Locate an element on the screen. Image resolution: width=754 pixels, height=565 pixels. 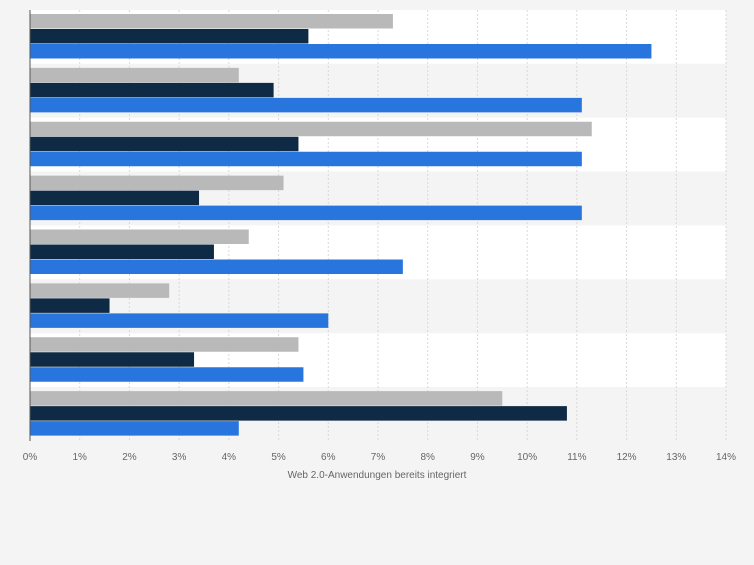
x-tick-label: 6% is located at coordinates (328, 457).